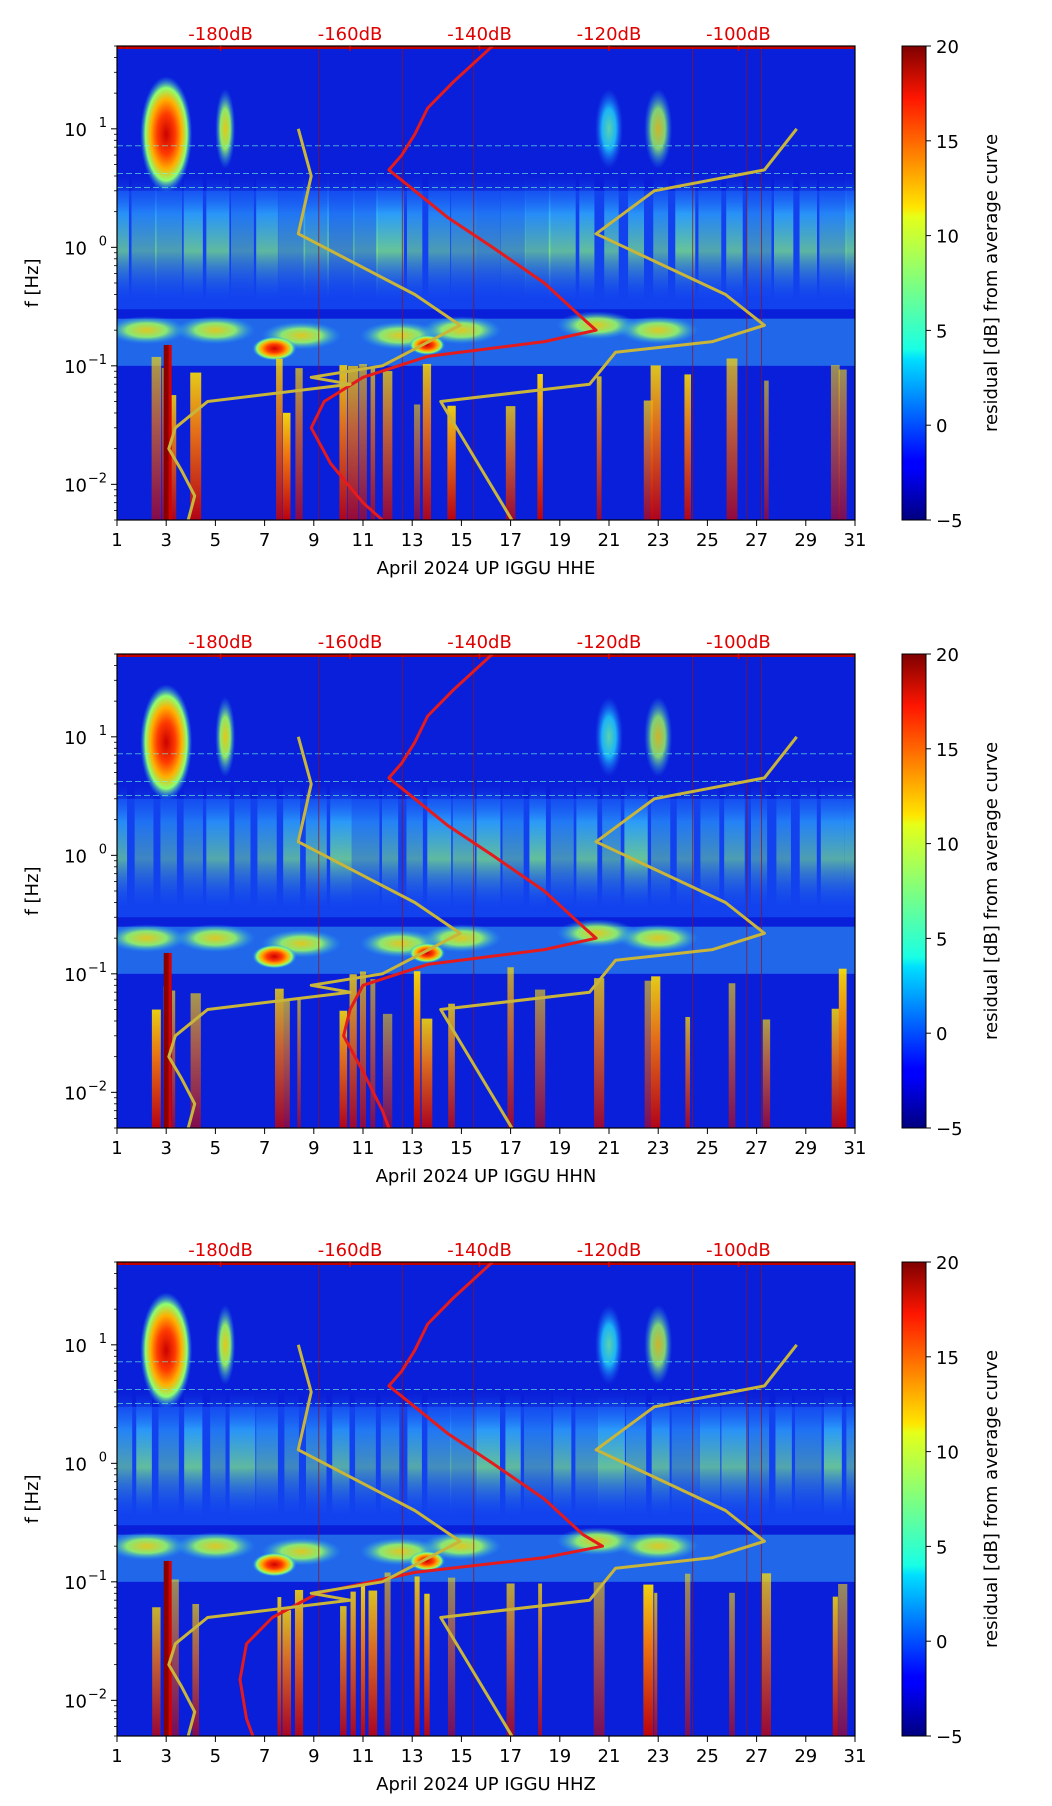 The width and height of the screenshot is (1052, 1806). Describe the element at coordinates (461, 540) in the screenshot. I see `x-tick-label: 15` at that location.